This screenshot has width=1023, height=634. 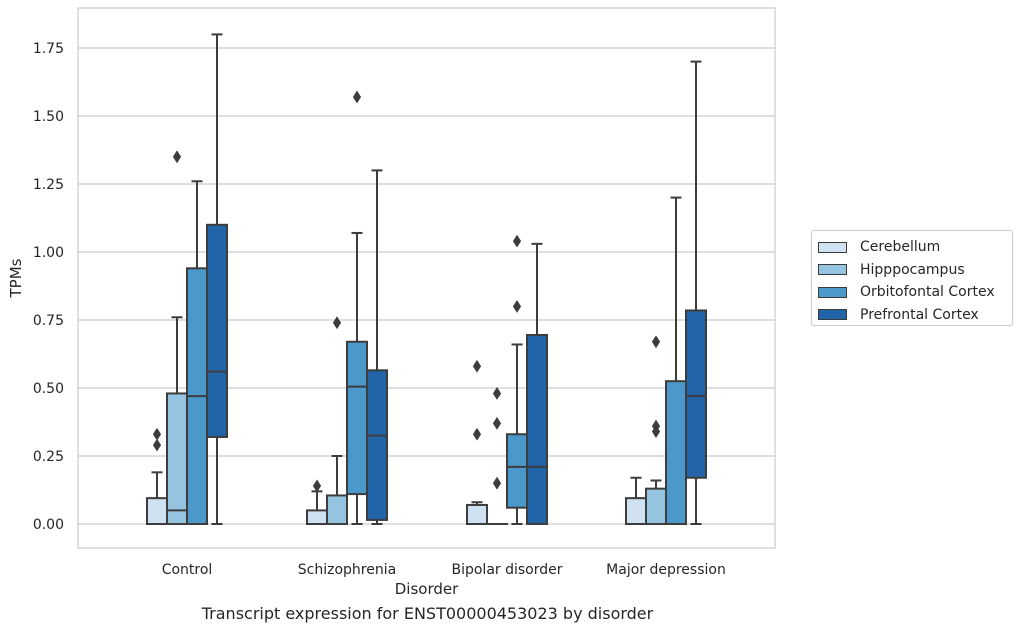 What do you see at coordinates (48, 457) in the screenshot?
I see `y-tick-label: 0.25` at bounding box center [48, 457].